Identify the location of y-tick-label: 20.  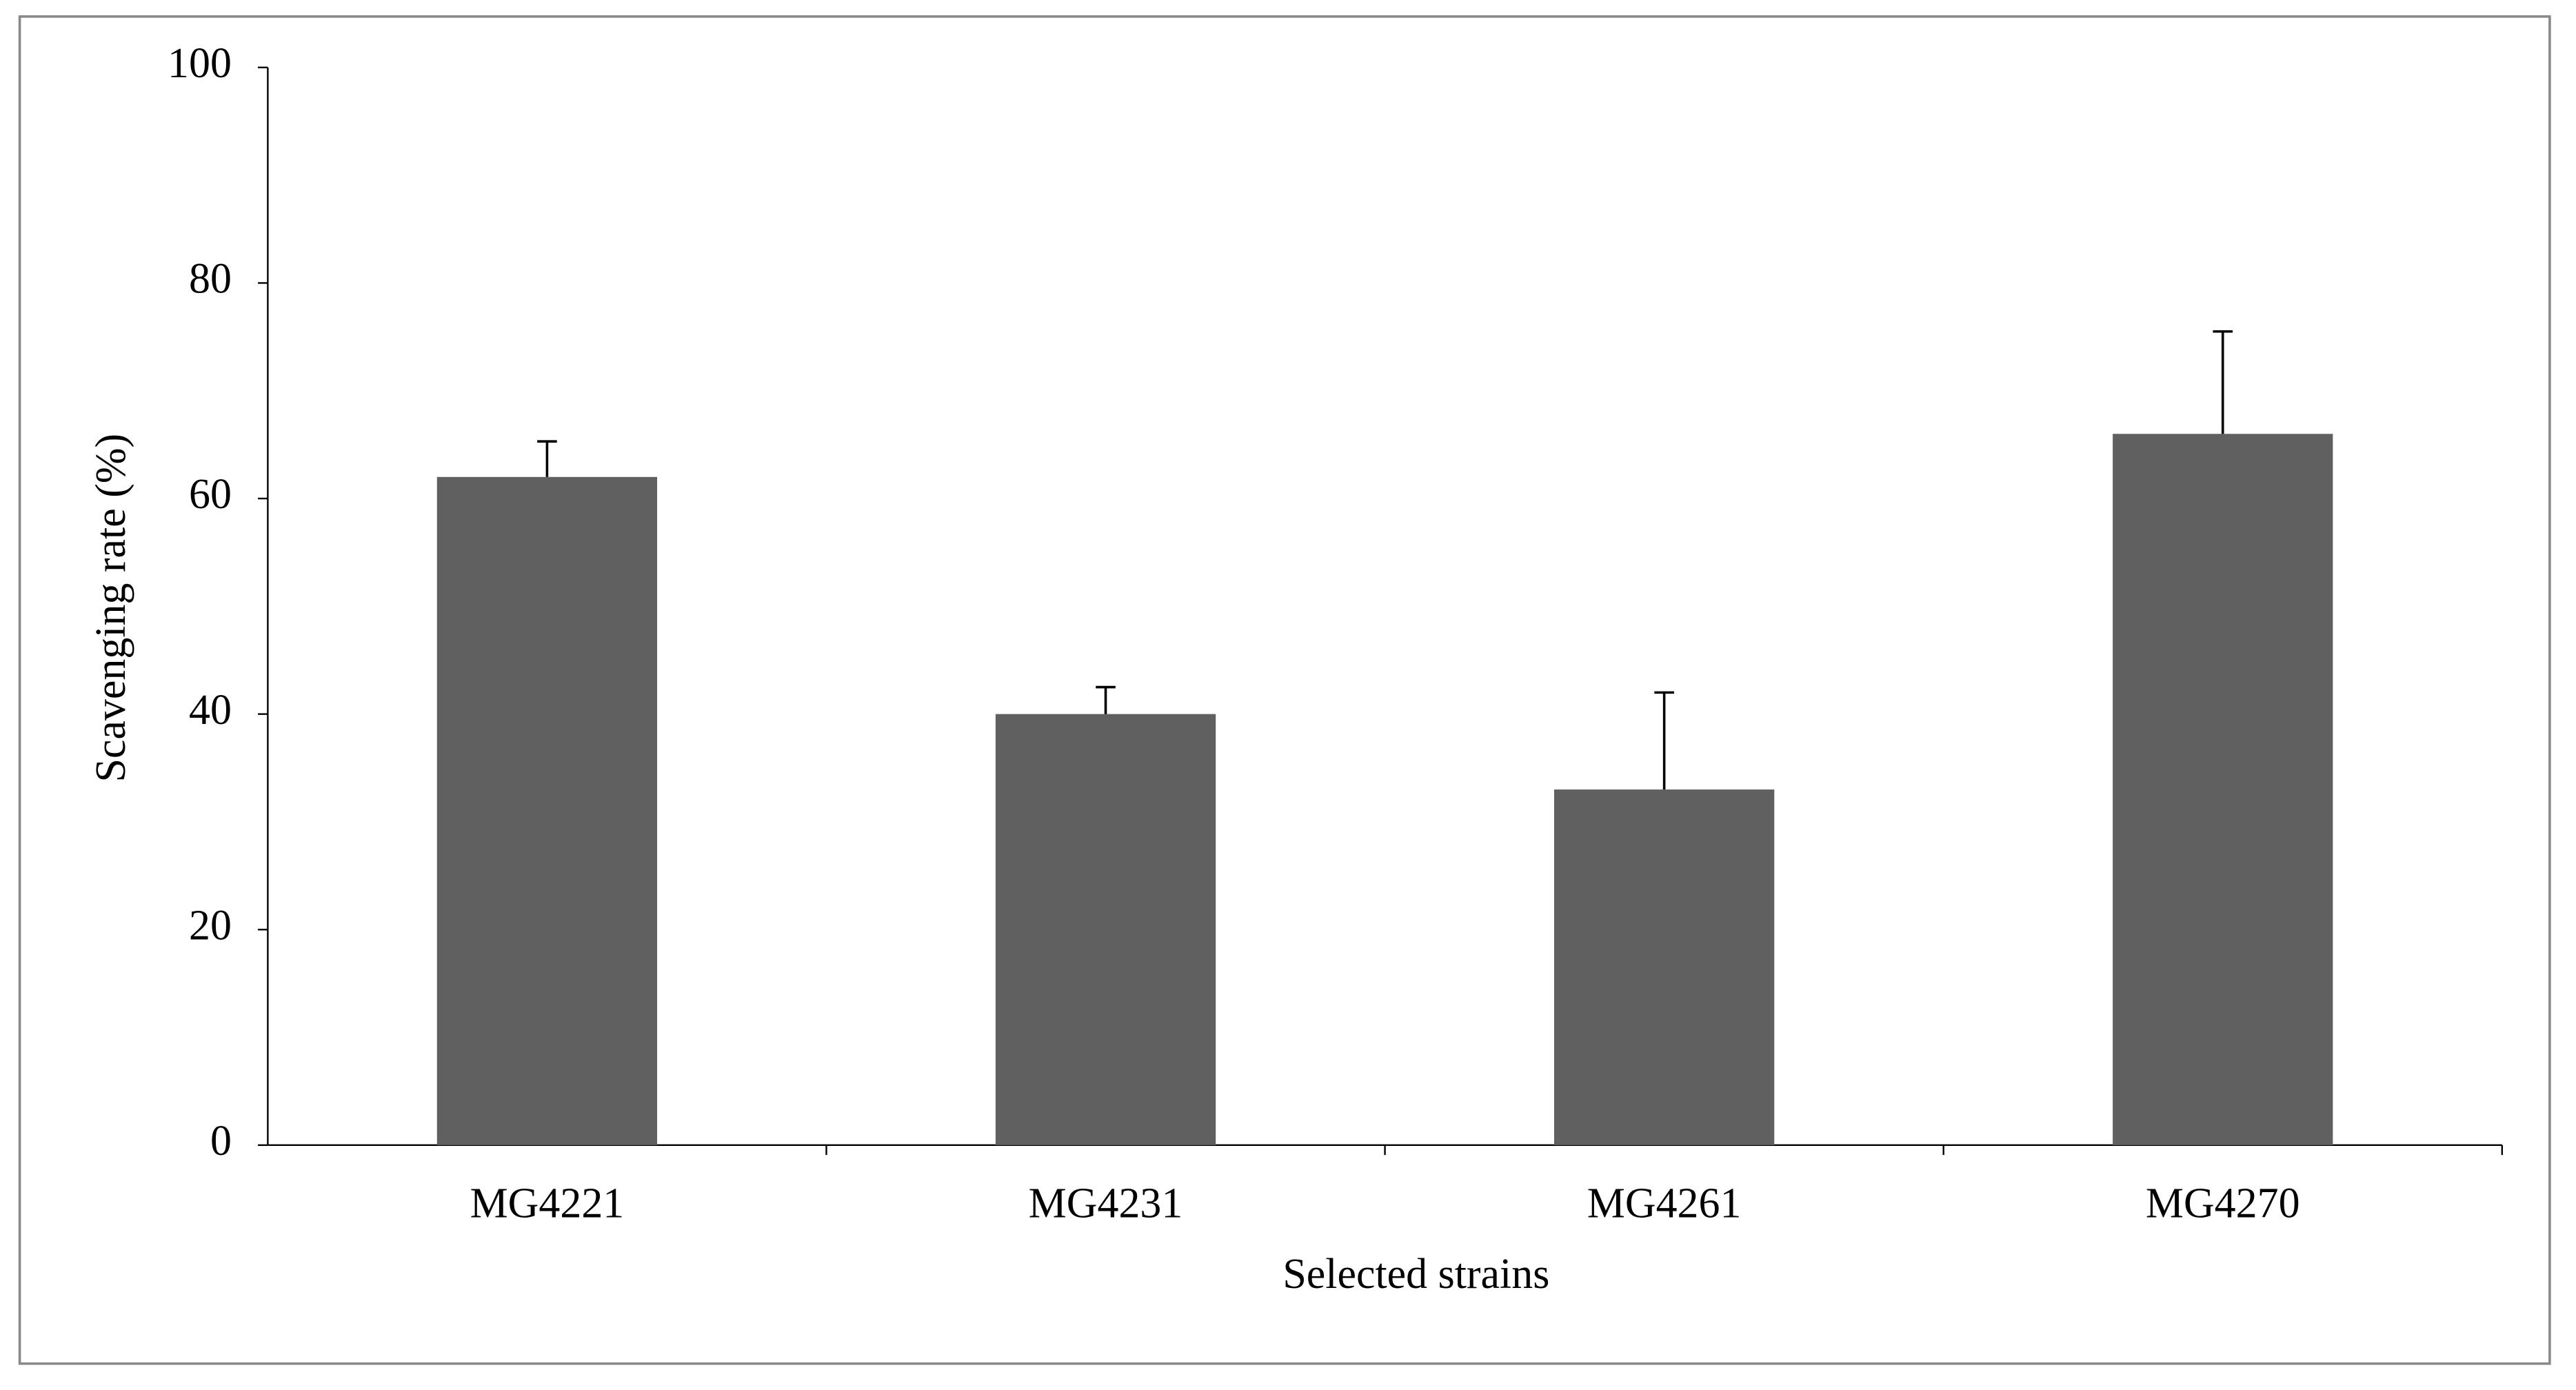
(210, 926).